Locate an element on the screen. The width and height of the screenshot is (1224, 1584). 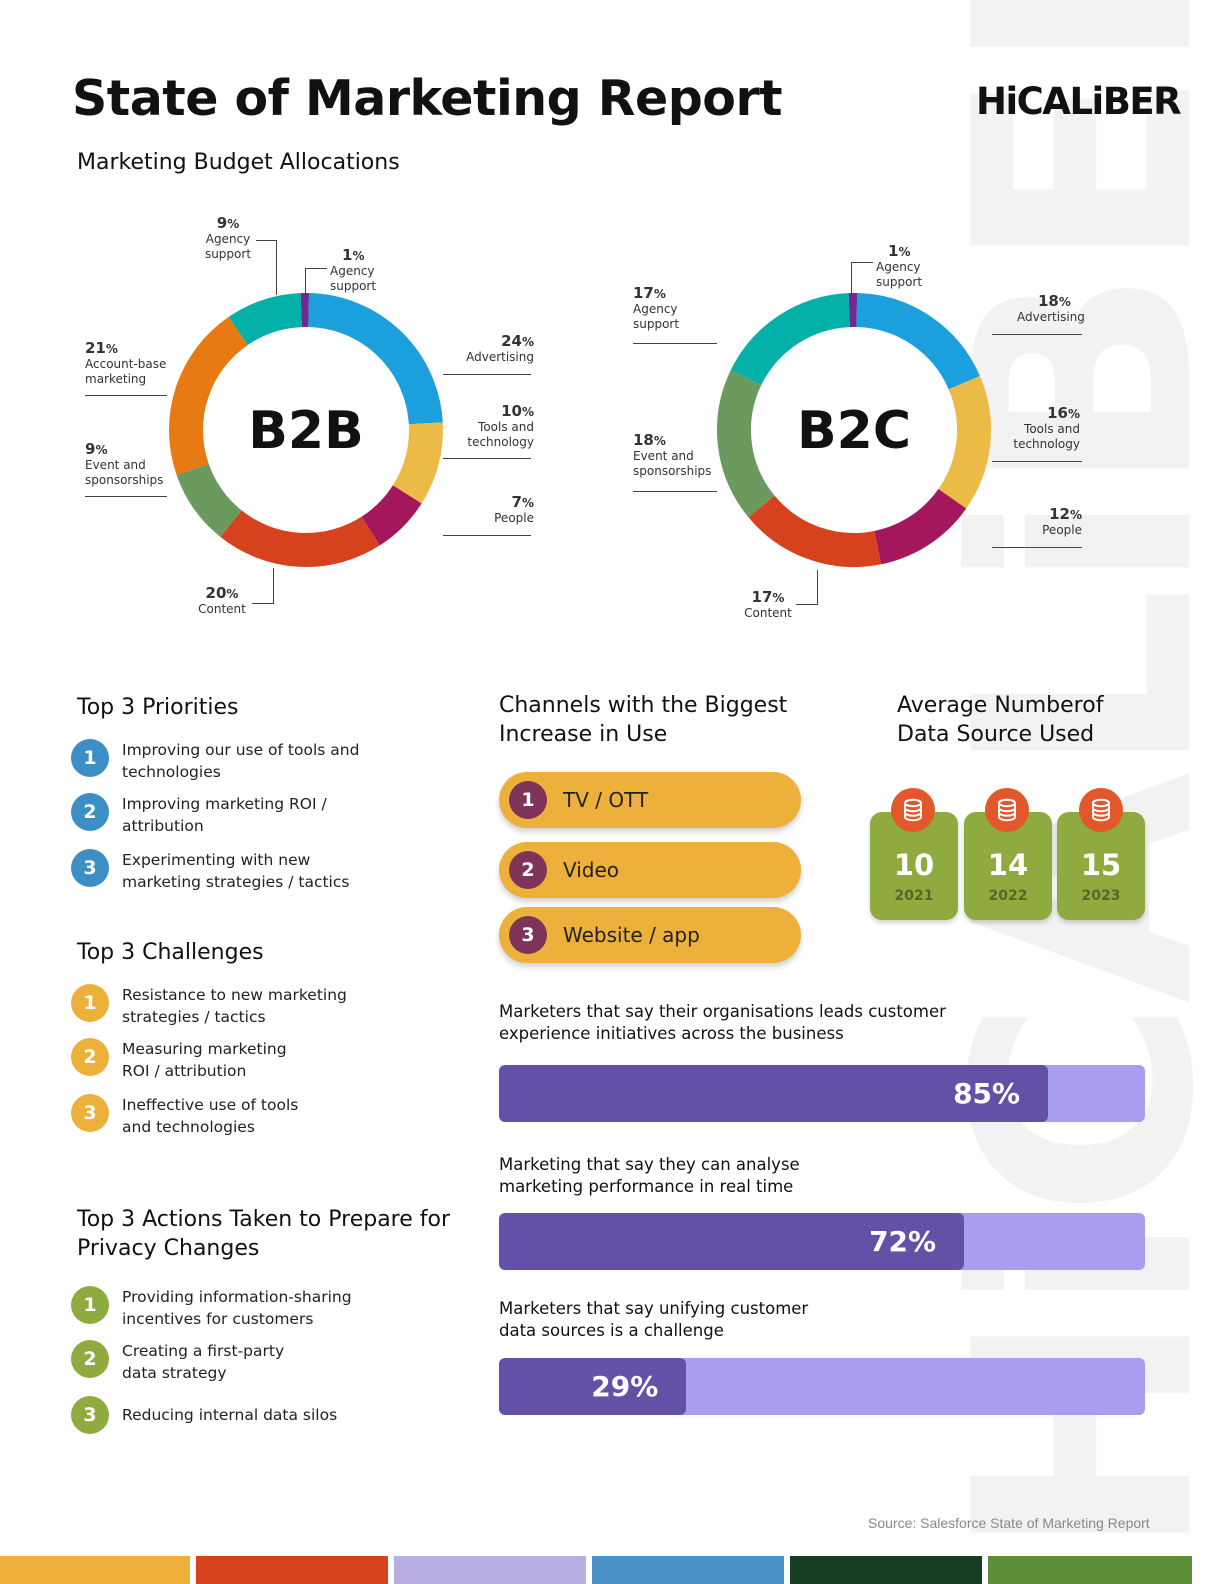
b2c-content-label: Content is located at coordinates (768, 613).